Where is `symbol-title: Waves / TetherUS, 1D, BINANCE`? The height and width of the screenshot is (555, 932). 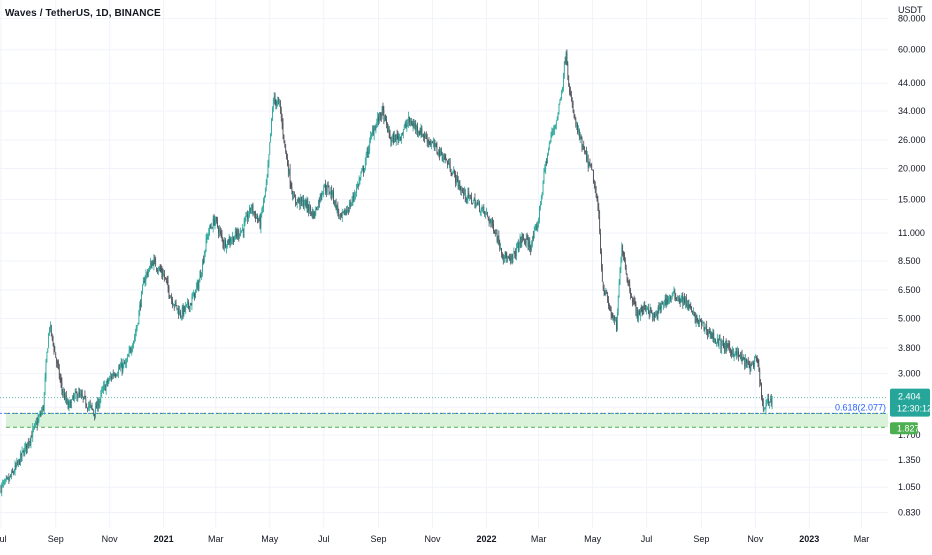 symbol-title: Waves / TetherUS, 1D, BINANCE is located at coordinates (83, 13).